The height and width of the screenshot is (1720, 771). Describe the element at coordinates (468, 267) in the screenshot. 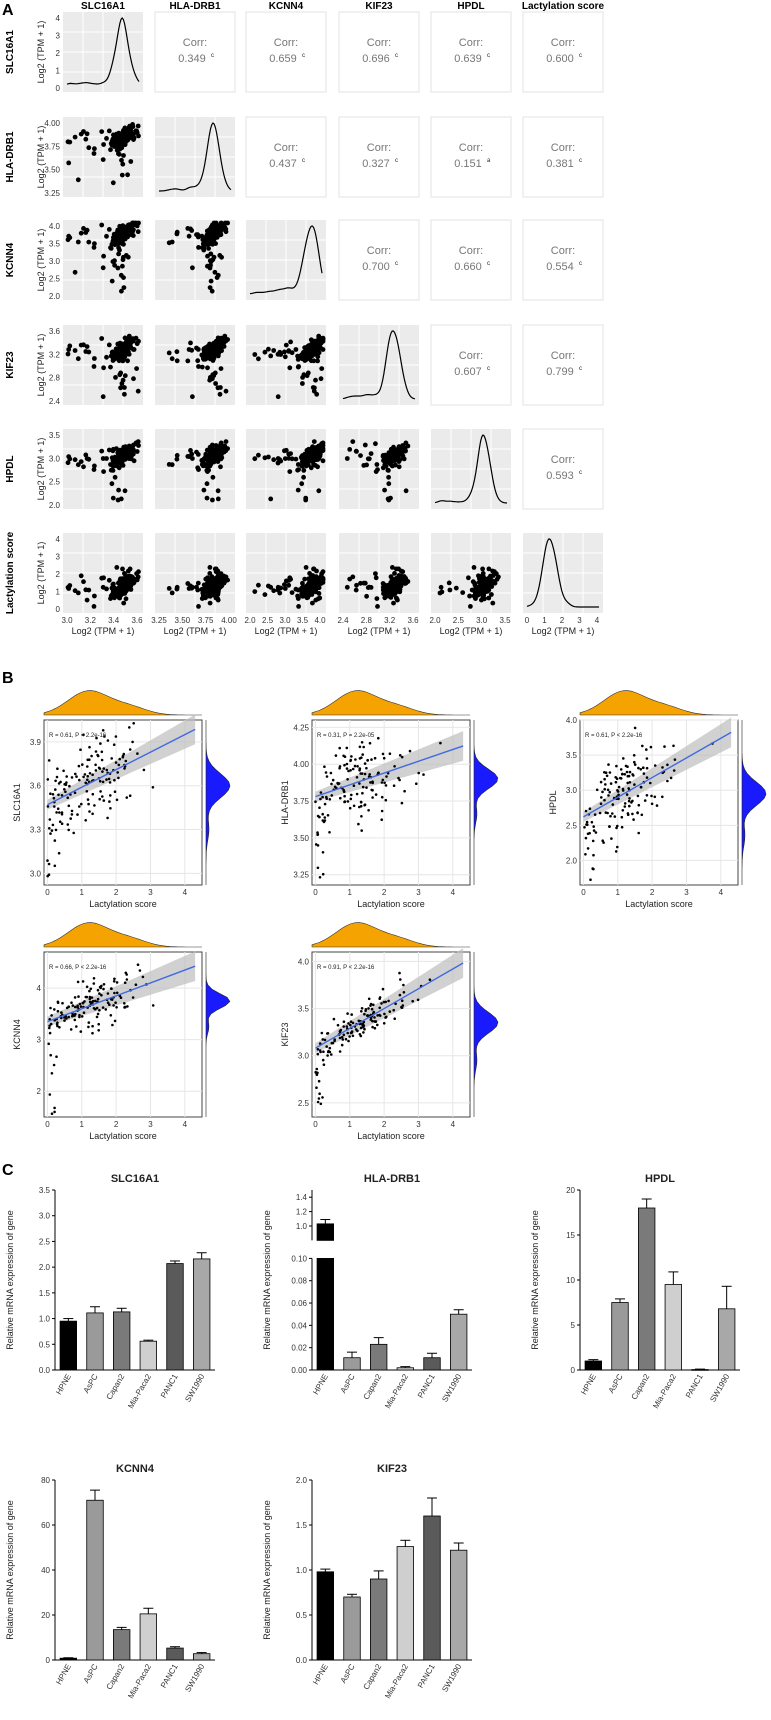

I see `corr-value: 0.660` at that location.